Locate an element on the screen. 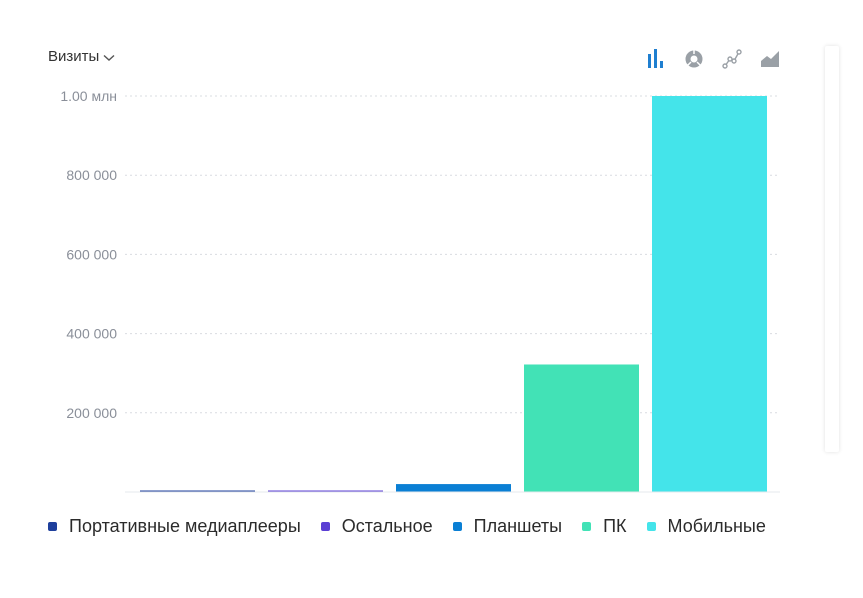  y-tick-label: 200 000 is located at coordinates (91, 413).